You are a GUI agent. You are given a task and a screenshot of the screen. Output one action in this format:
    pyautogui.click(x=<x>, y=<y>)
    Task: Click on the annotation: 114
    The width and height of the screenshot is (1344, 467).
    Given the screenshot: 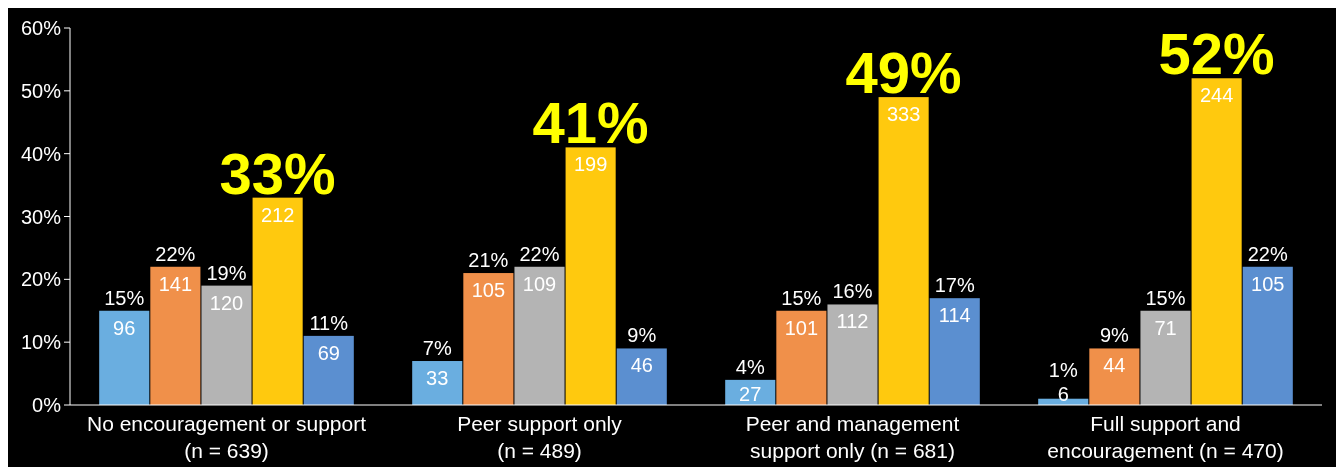 What is the action you would take?
    pyautogui.click(x=954, y=315)
    